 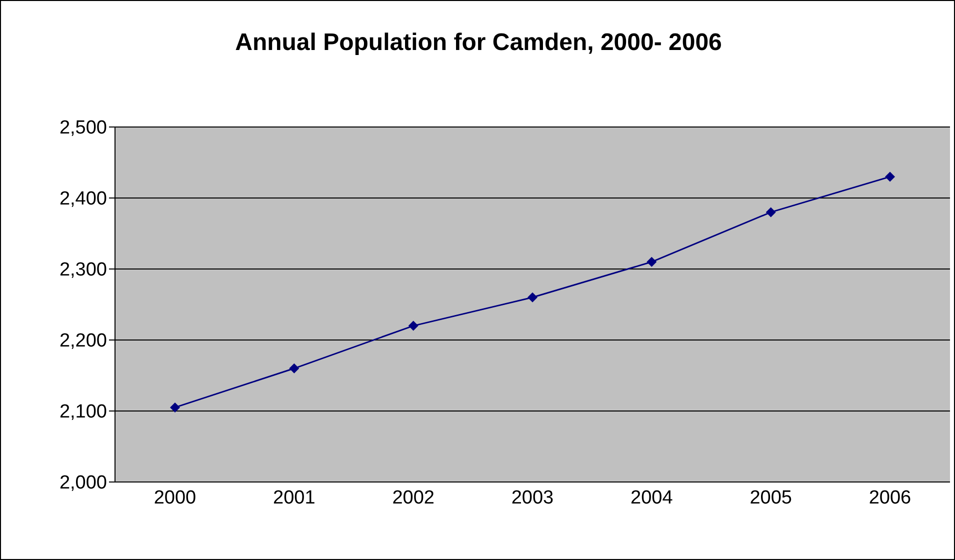 What do you see at coordinates (478, 43) in the screenshot?
I see `chart-title: Annual Population for Camden, 2000- 2006` at bounding box center [478, 43].